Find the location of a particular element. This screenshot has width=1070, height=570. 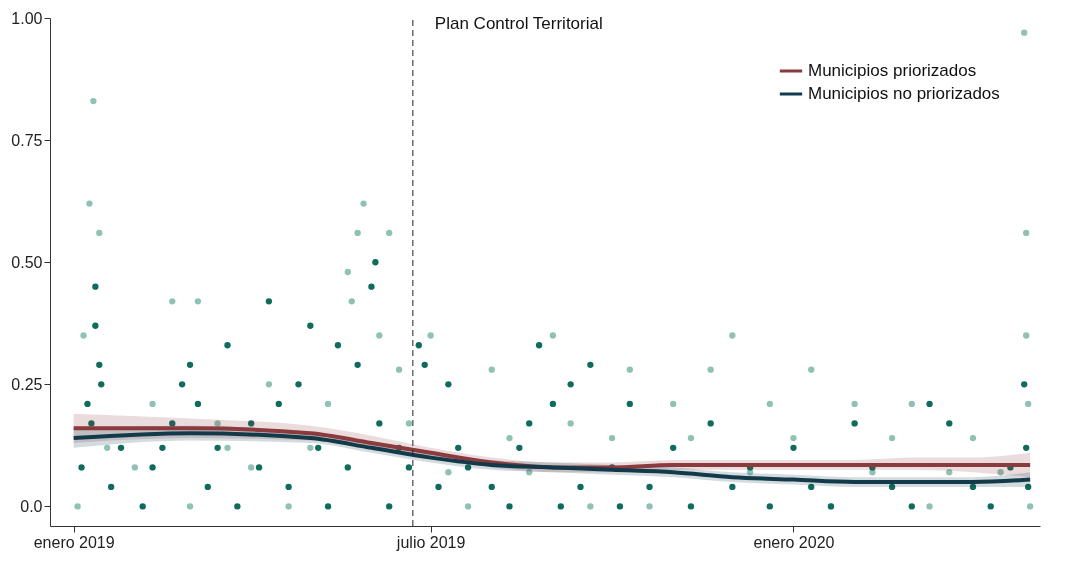

x-tick-label: julio 2019 is located at coordinates (430, 542).